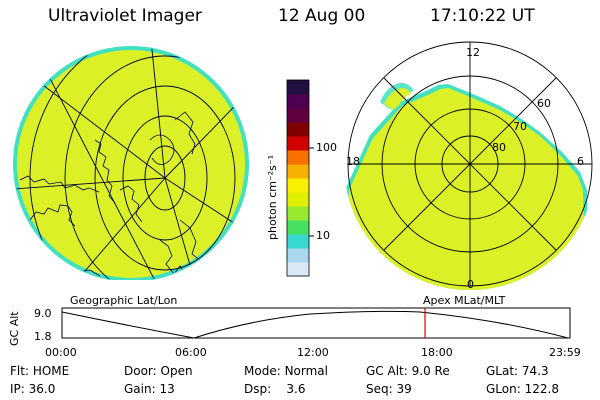 The width and height of the screenshot is (600, 400). I want to click on info-door: Door: Open, so click(158, 371).